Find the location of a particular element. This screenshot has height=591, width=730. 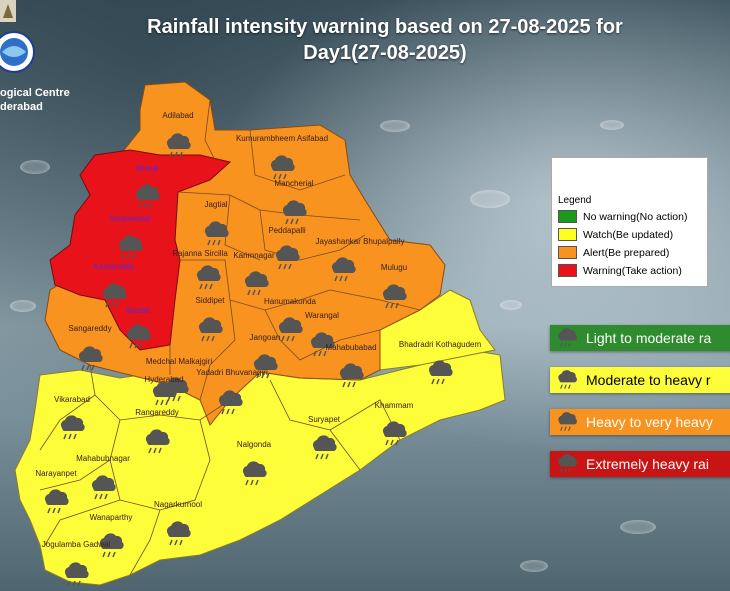

district-label: Khammam is located at coordinates (394, 405).